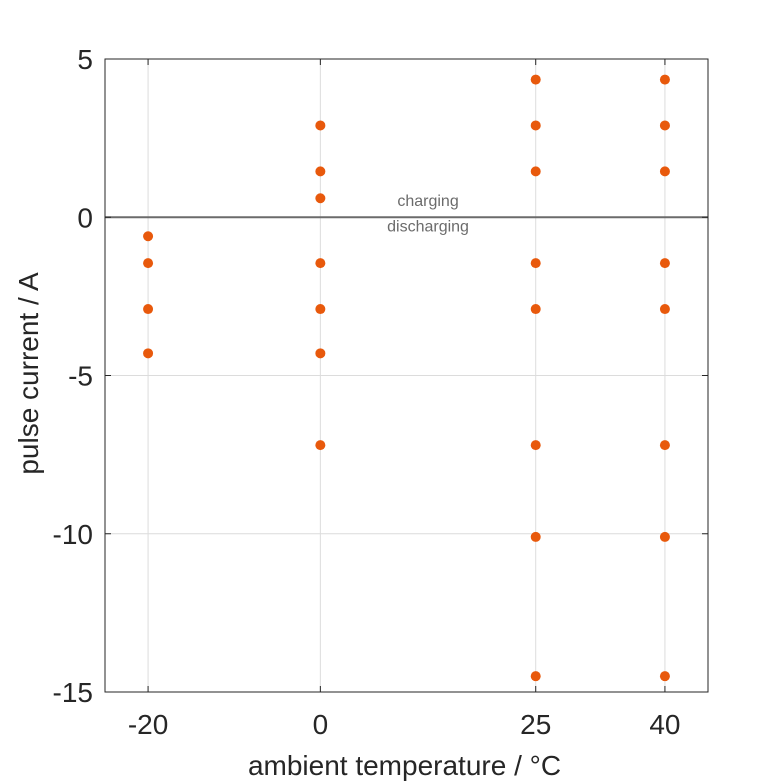 This screenshot has height=781, width=781. Describe the element at coordinates (535, 724) in the screenshot. I see `x-tick-label: 25` at that location.